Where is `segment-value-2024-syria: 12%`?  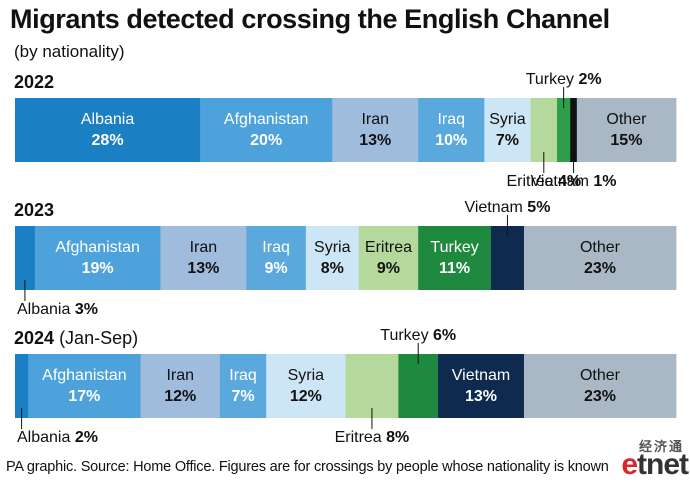 segment-value-2024-syria: 12% is located at coordinates (306, 396).